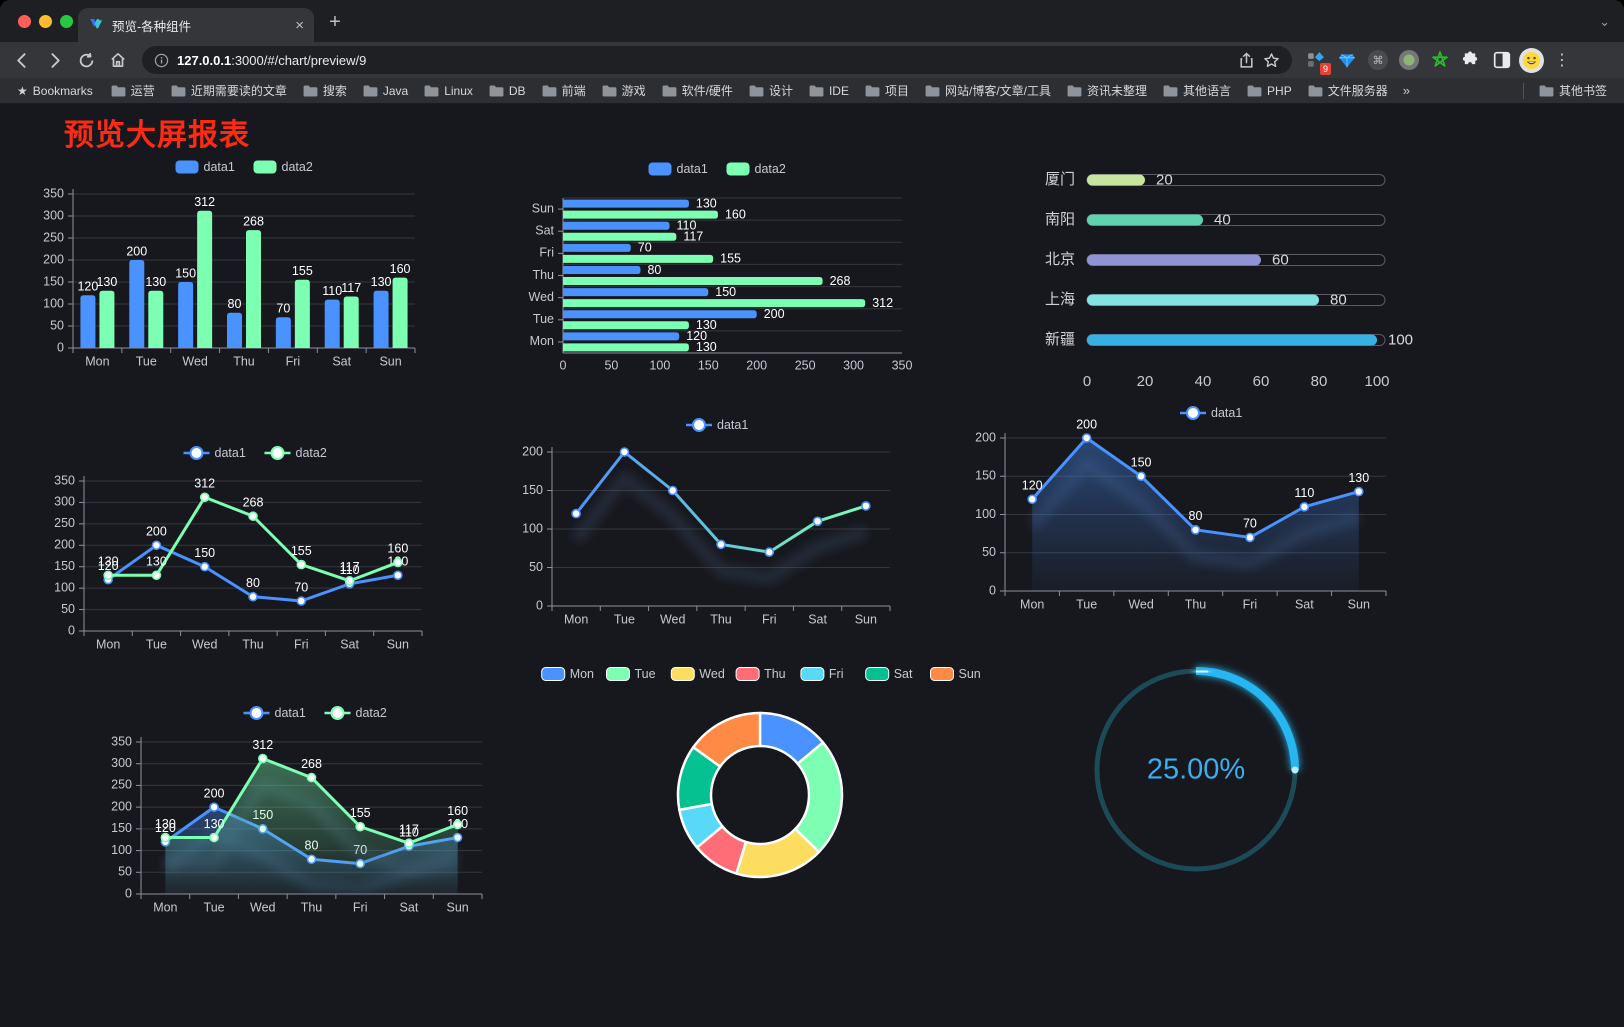 The height and width of the screenshot is (1027, 1624). What do you see at coordinates (196, 25) in the screenshot?
I see `browser-tab: 预览-各种组件 ×` at bounding box center [196, 25].